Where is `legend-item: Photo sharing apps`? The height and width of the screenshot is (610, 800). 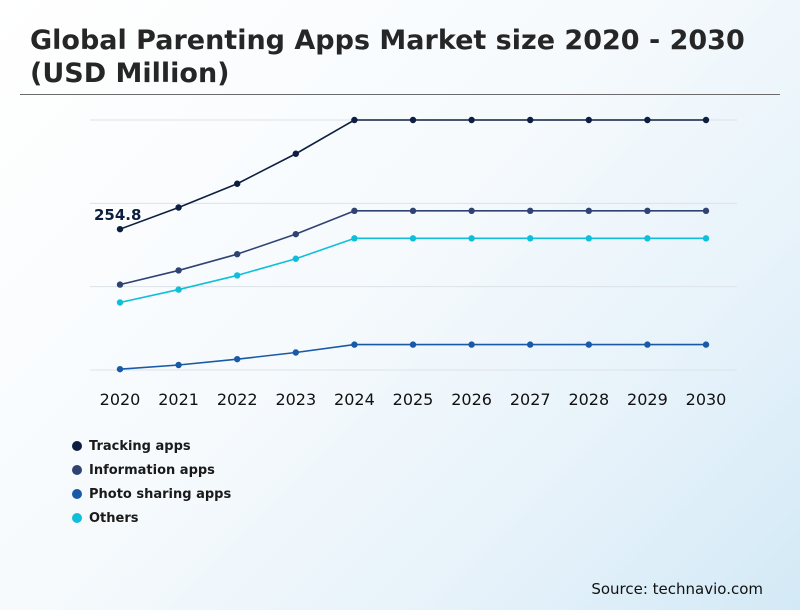 legend-item: Photo sharing apps is located at coordinates (151, 494).